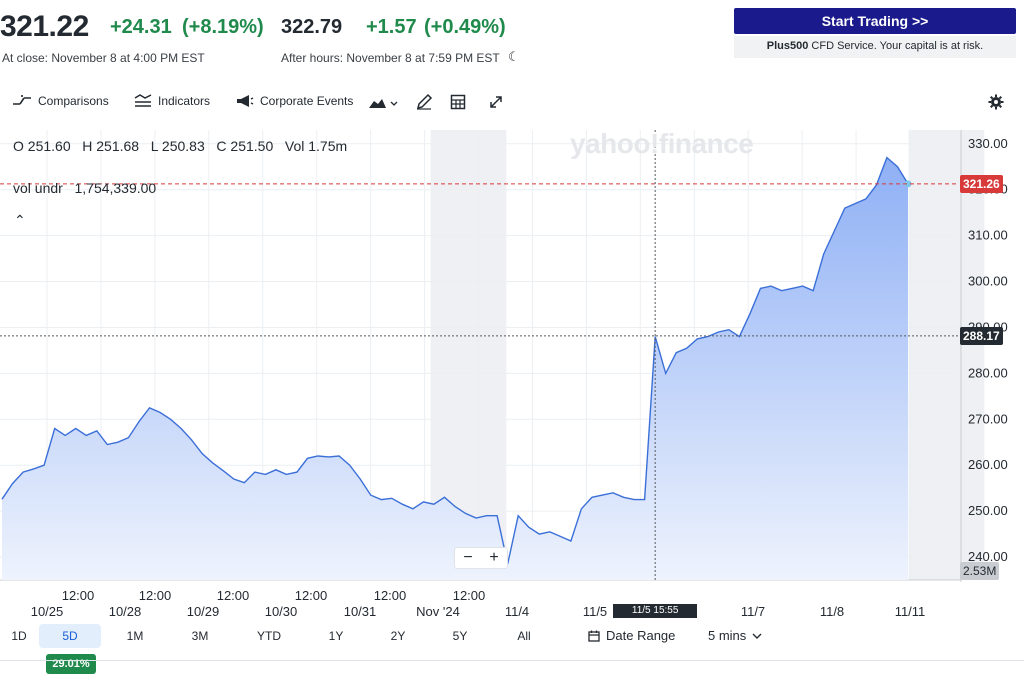 The image size is (1024, 677). Describe the element at coordinates (988, 281) in the screenshot. I see `y-tick-label: 300.00` at that location.